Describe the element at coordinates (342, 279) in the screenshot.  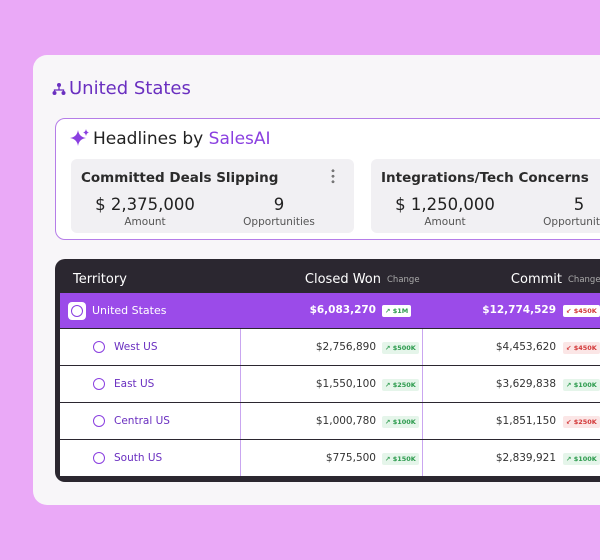
I see `col-closed-won: Closed Won` at that location.